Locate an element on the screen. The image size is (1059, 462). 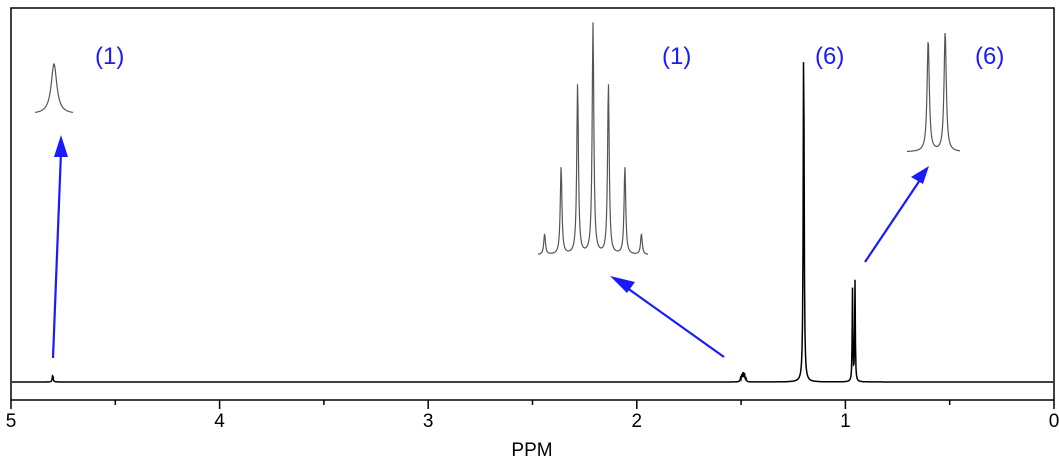
x-tick-label: 0 is located at coordinates (1054, 421).